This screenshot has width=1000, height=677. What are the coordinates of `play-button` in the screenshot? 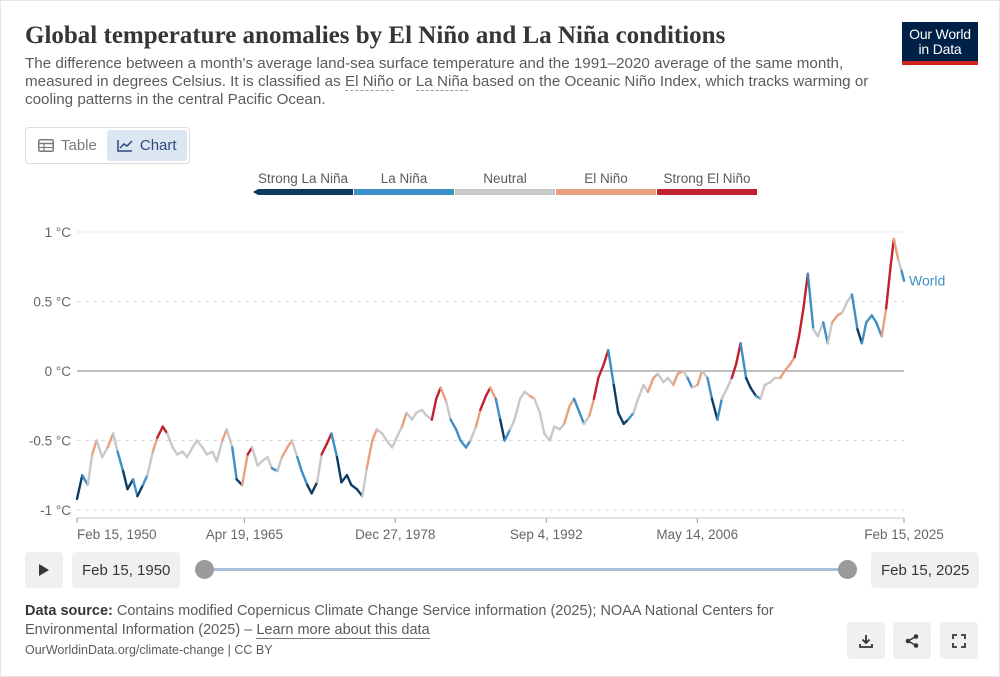 It's located at (44, 570).